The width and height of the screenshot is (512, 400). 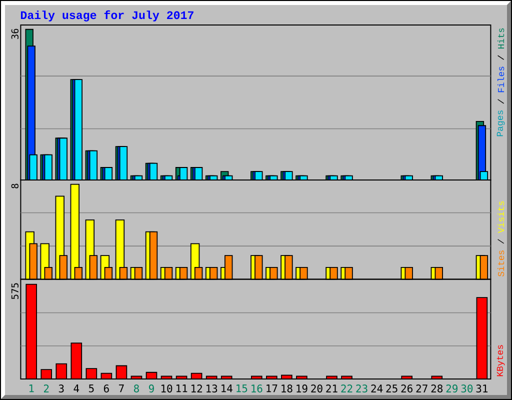 What do you see at coordinates (15, 291) in the screenshot?
I see `text: 575` at bounding box center [15, 291].